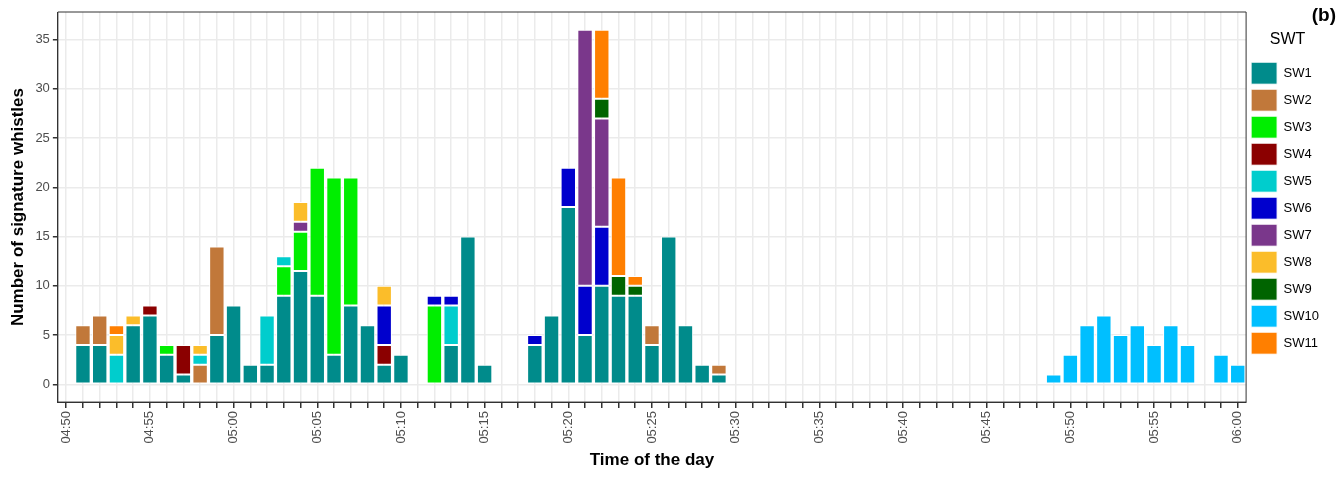  Describe the element at coordinates (1069, 427) in the screenshot. I see `x-tick-label: 05:50` at that location.